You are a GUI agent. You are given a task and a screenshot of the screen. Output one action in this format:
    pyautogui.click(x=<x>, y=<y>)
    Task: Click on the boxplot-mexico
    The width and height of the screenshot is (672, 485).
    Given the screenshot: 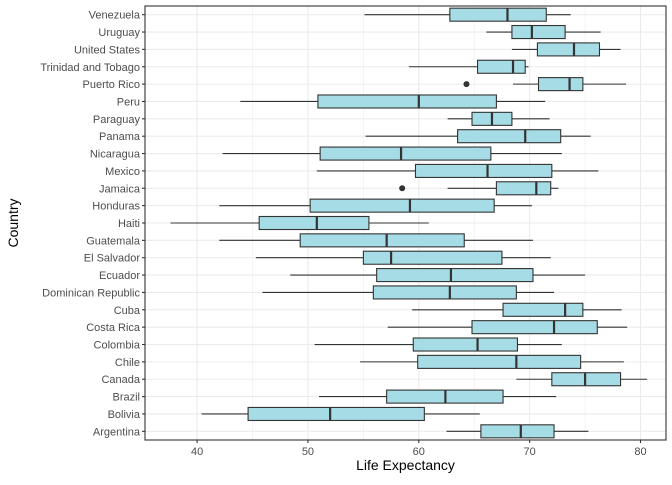 What is the action you would take?
    pyautogui.click(x=457, y=170)
    